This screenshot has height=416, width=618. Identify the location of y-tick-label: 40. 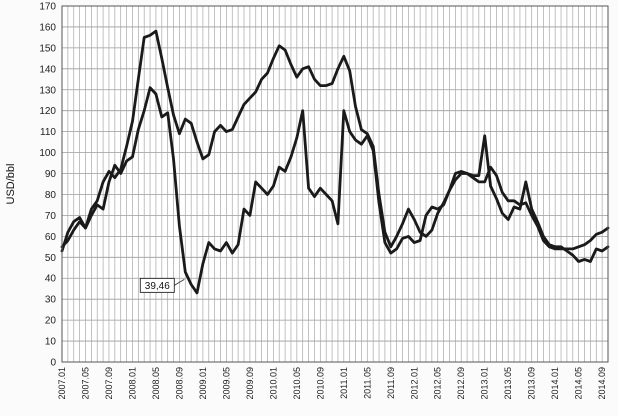
(51, 279).